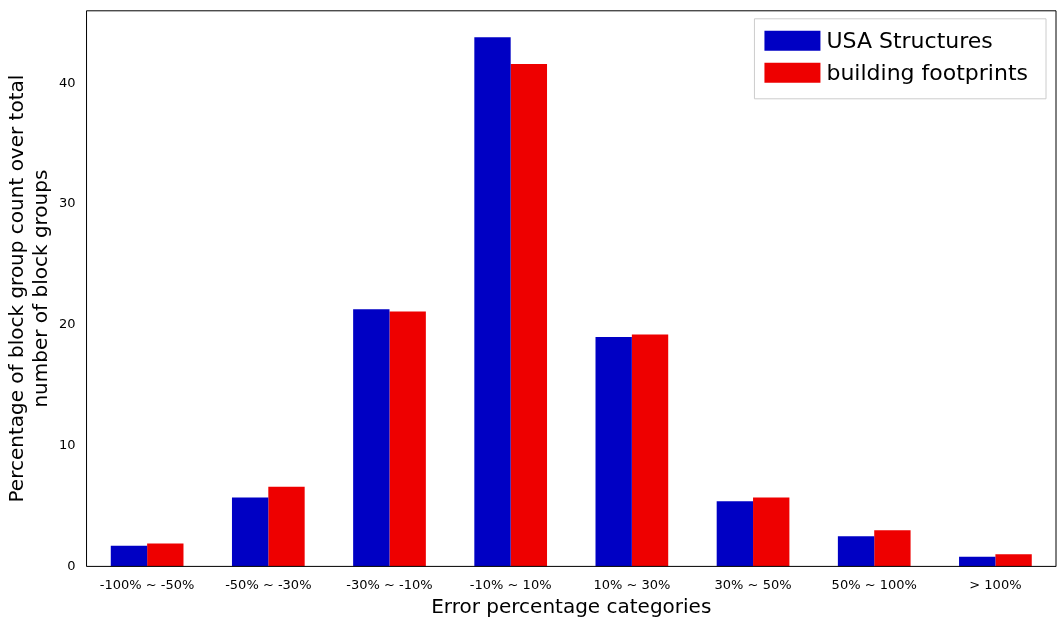  What do you see at coordinates (71, 565) in the screenshot?
I see `y-tick-label: 0` at bounding box center [71, 565].